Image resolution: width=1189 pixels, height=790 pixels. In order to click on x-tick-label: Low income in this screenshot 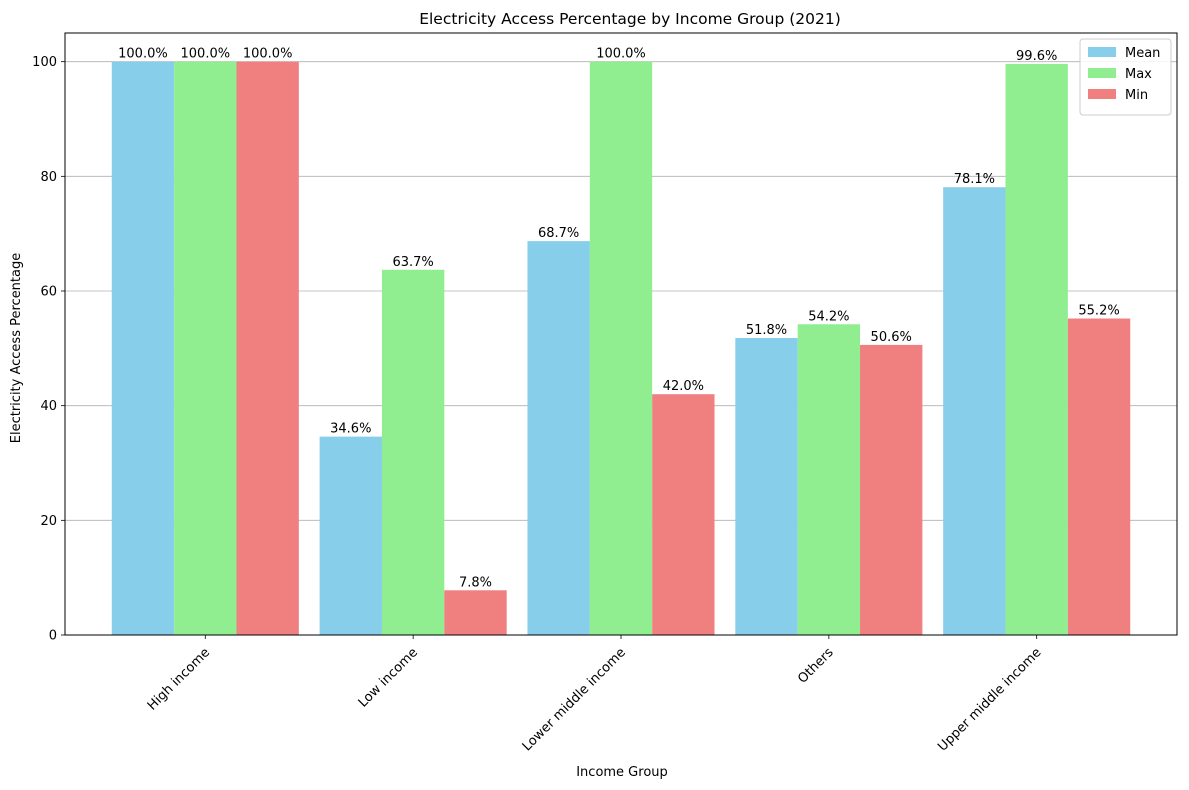, I will do `click(388, 677)`.